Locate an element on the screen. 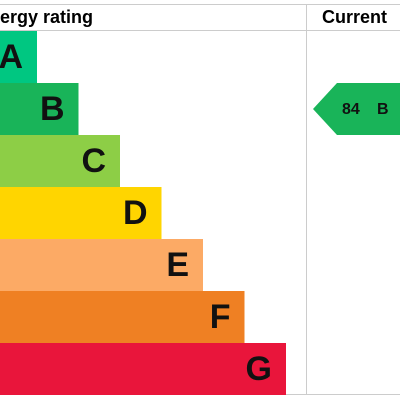 This screenshot has width=400, height=400. rating-arrow is located at coordinates (356, 109).